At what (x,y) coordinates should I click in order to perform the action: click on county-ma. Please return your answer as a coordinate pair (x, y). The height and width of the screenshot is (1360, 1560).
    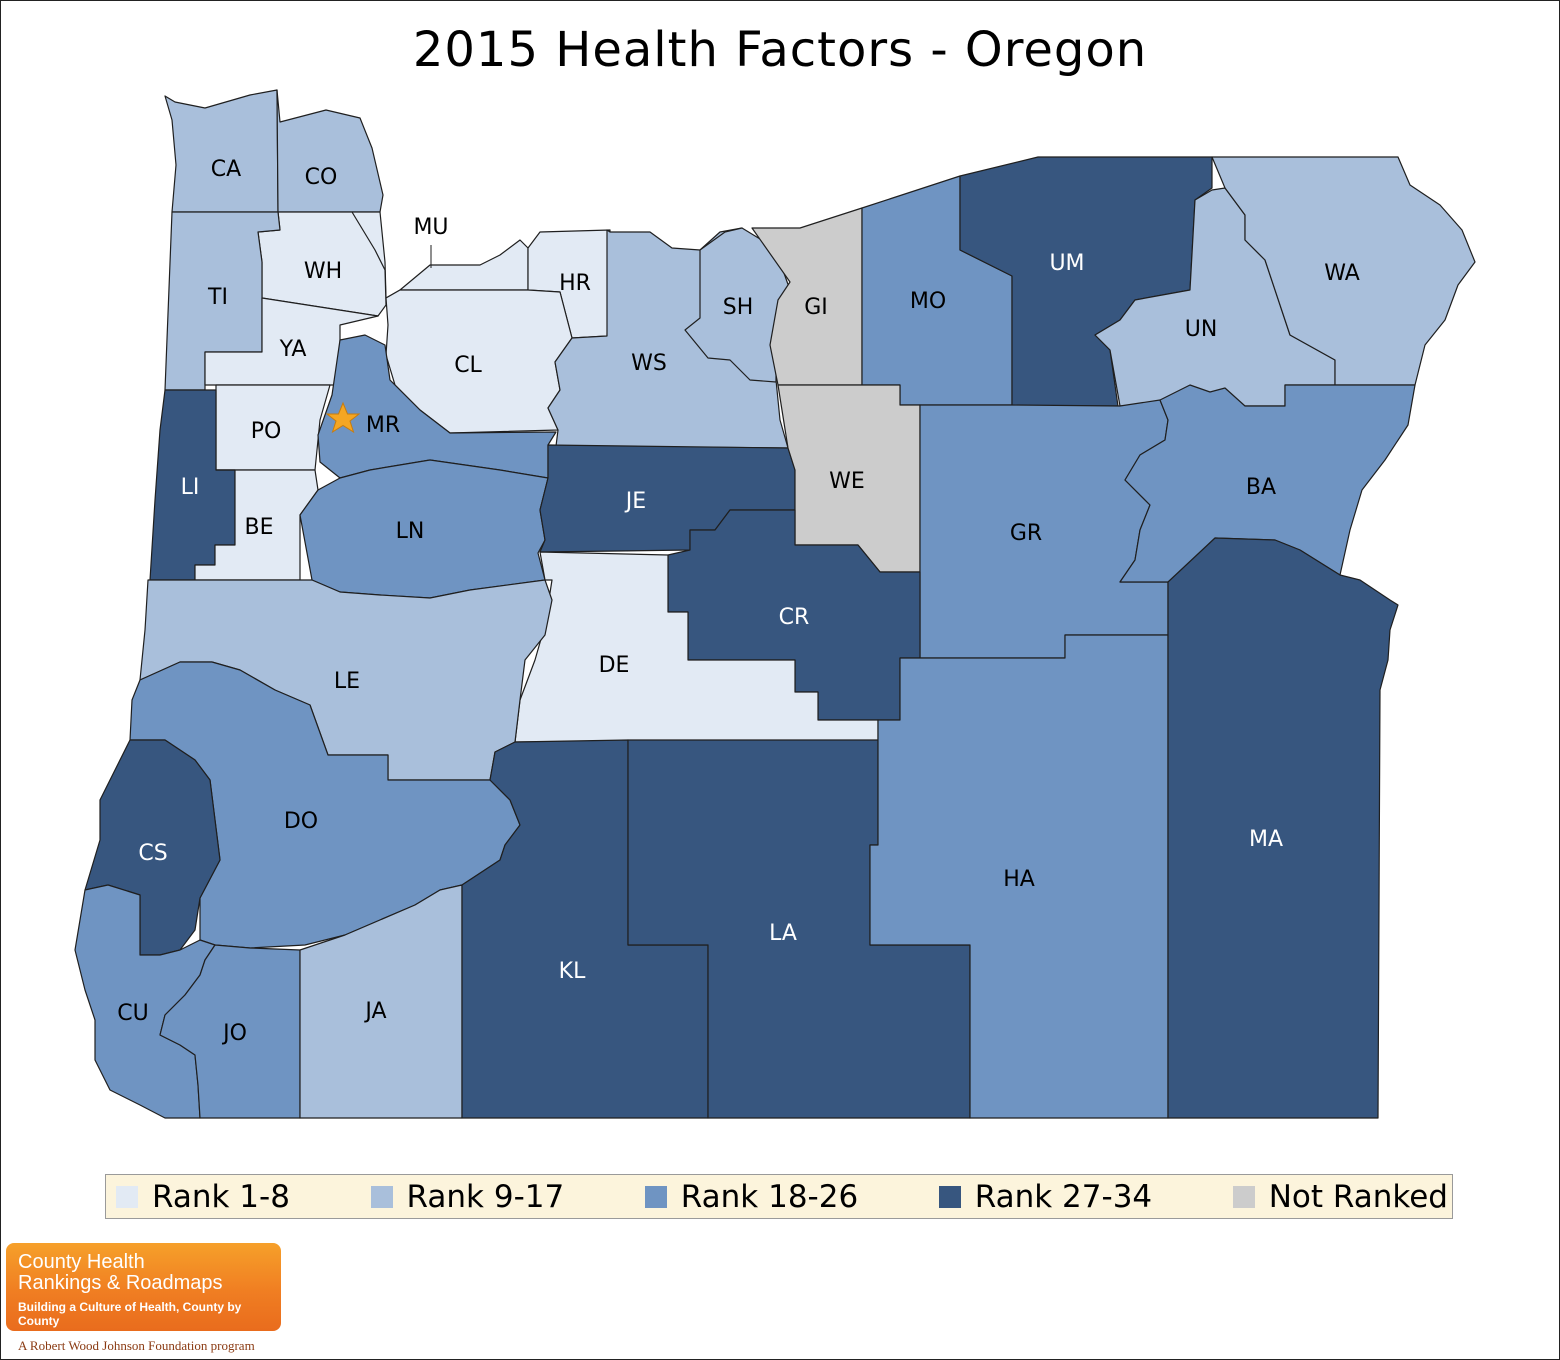
    Looking at the image, I should click on (1283, 828).